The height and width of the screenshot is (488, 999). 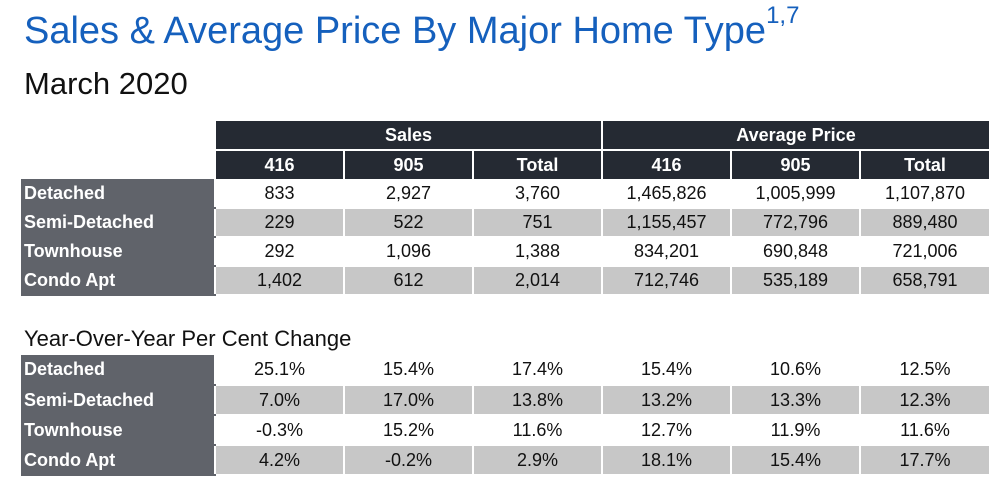 What do you see at coordinates (924, 194) in the screenshot?
I see `table-cell: 1,107,870` at bounding box center [924, 194].